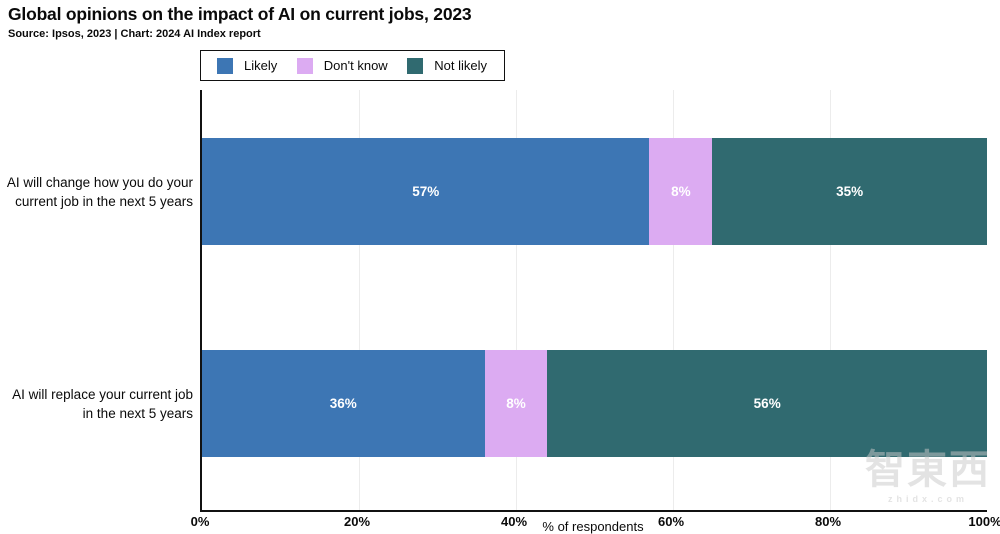 This screenshot has height=534, width=1000. I want to click on x-tick-label: 40%, so click(514, 521).